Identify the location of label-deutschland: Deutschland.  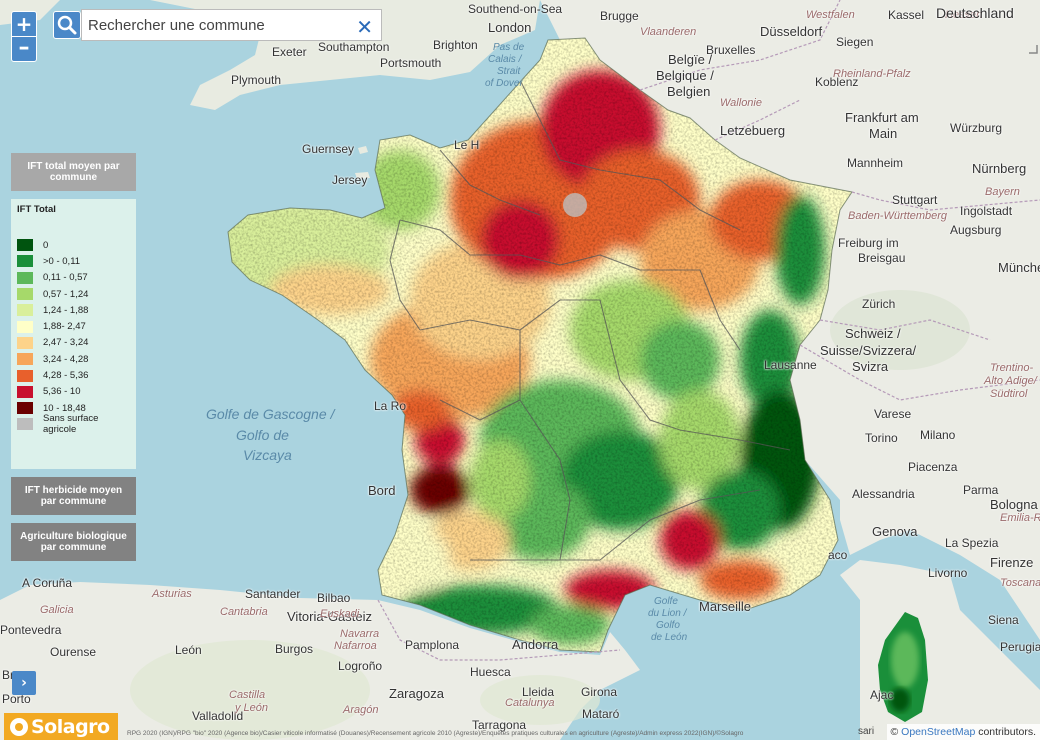
(975, 13).